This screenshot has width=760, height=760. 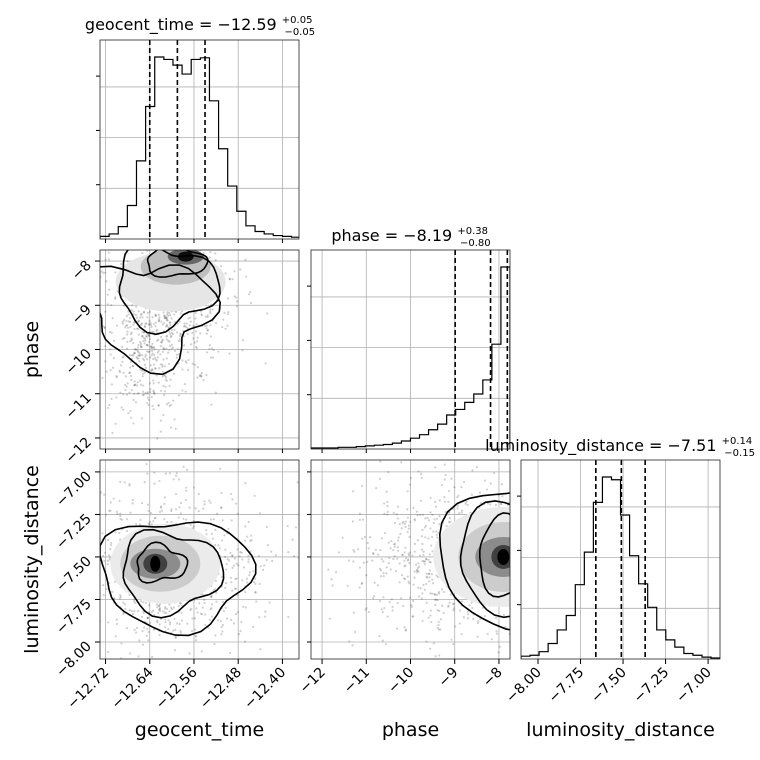 What do you see at coordinates (410, 357) in the screenshot?
I see `histogram-phase` at bounding box center [410, 357].